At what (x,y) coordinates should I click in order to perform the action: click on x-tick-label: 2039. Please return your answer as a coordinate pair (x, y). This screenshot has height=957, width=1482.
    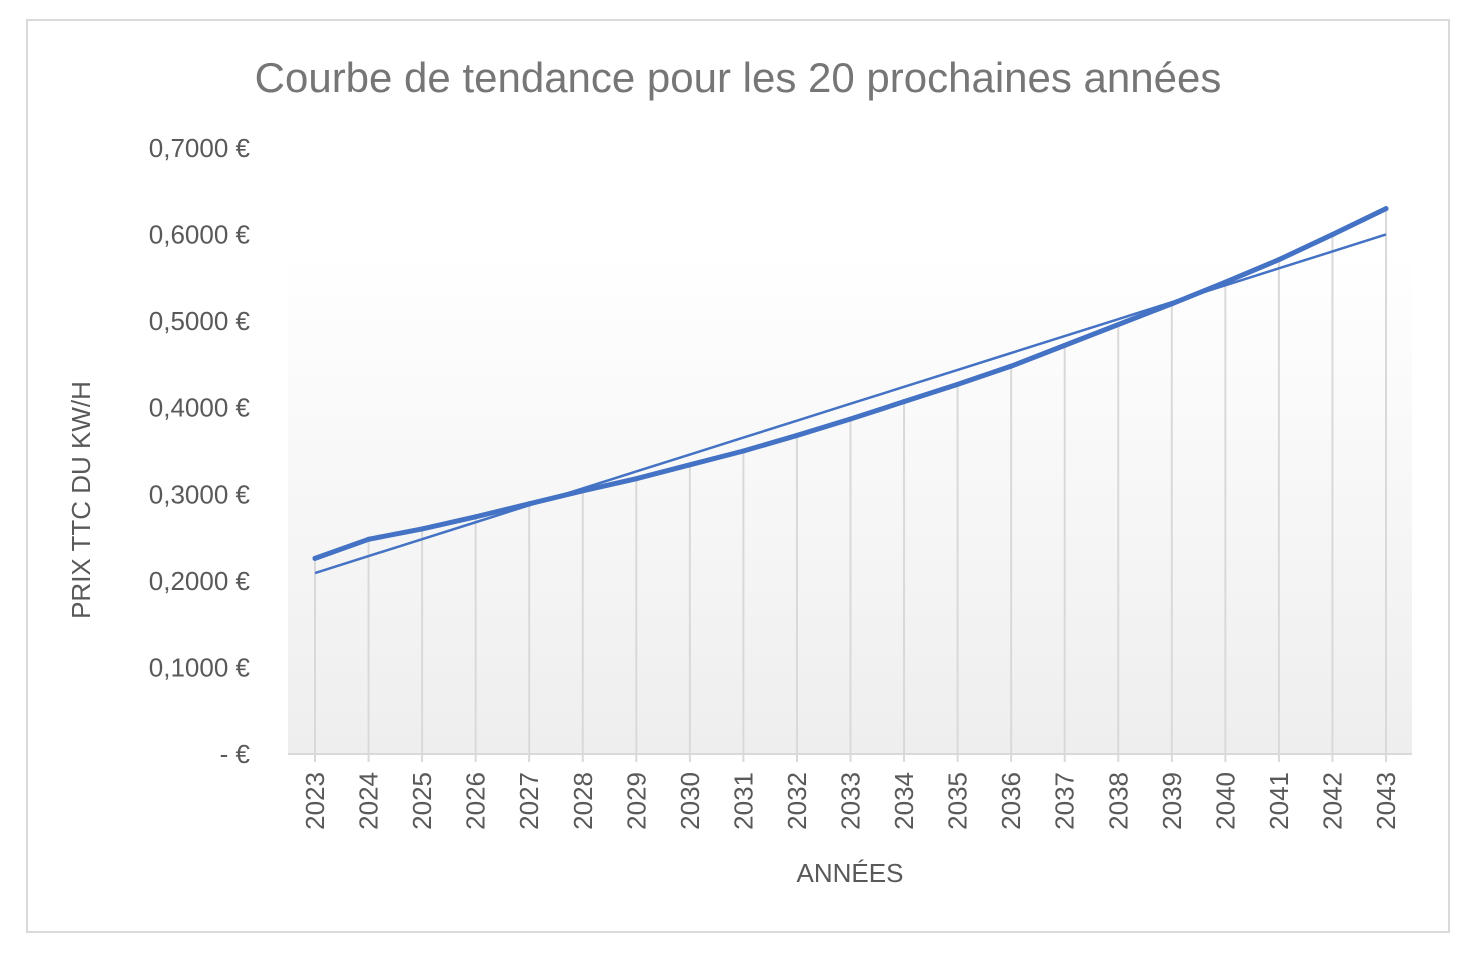
    Looking at the image, I should click on (1172, 801).